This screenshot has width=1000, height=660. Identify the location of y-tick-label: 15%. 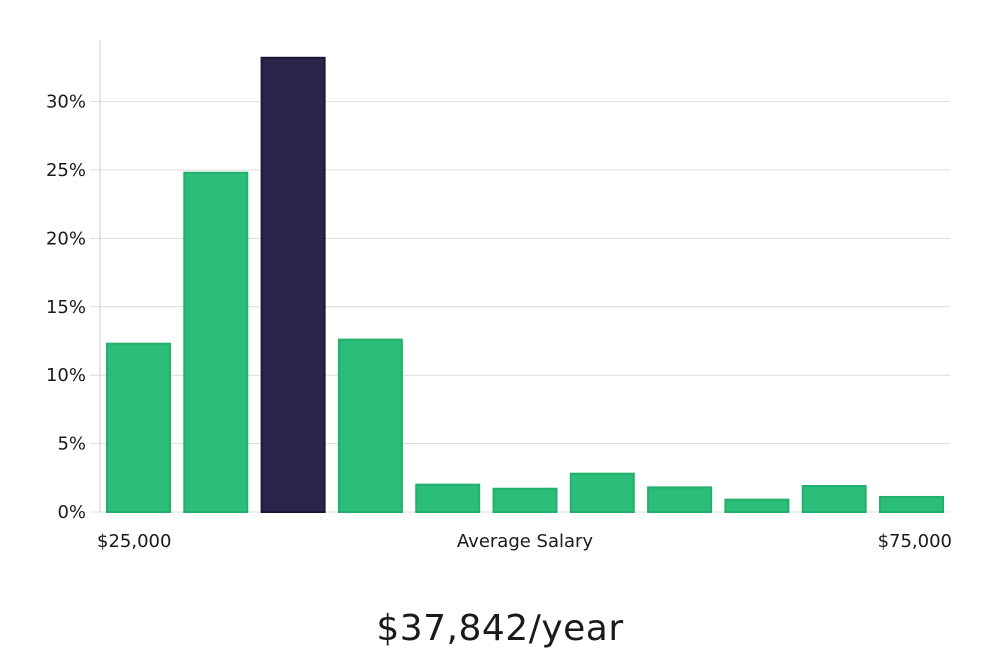
(66, 307).